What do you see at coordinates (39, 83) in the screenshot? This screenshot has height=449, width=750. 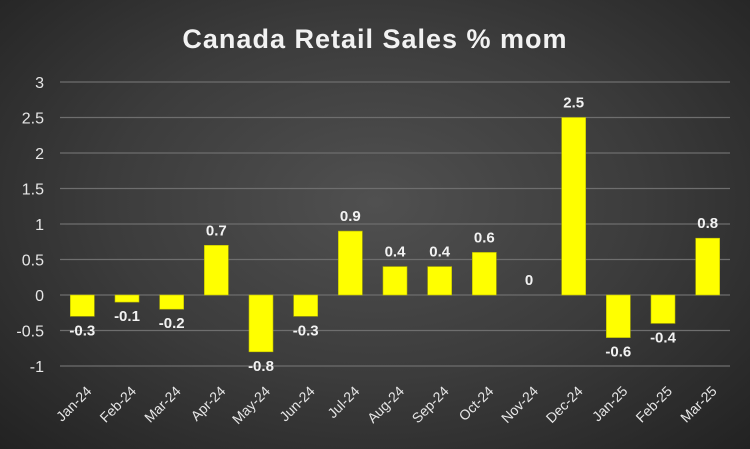 I see `y-tick-label: 3` at bounding box center [39, 83].